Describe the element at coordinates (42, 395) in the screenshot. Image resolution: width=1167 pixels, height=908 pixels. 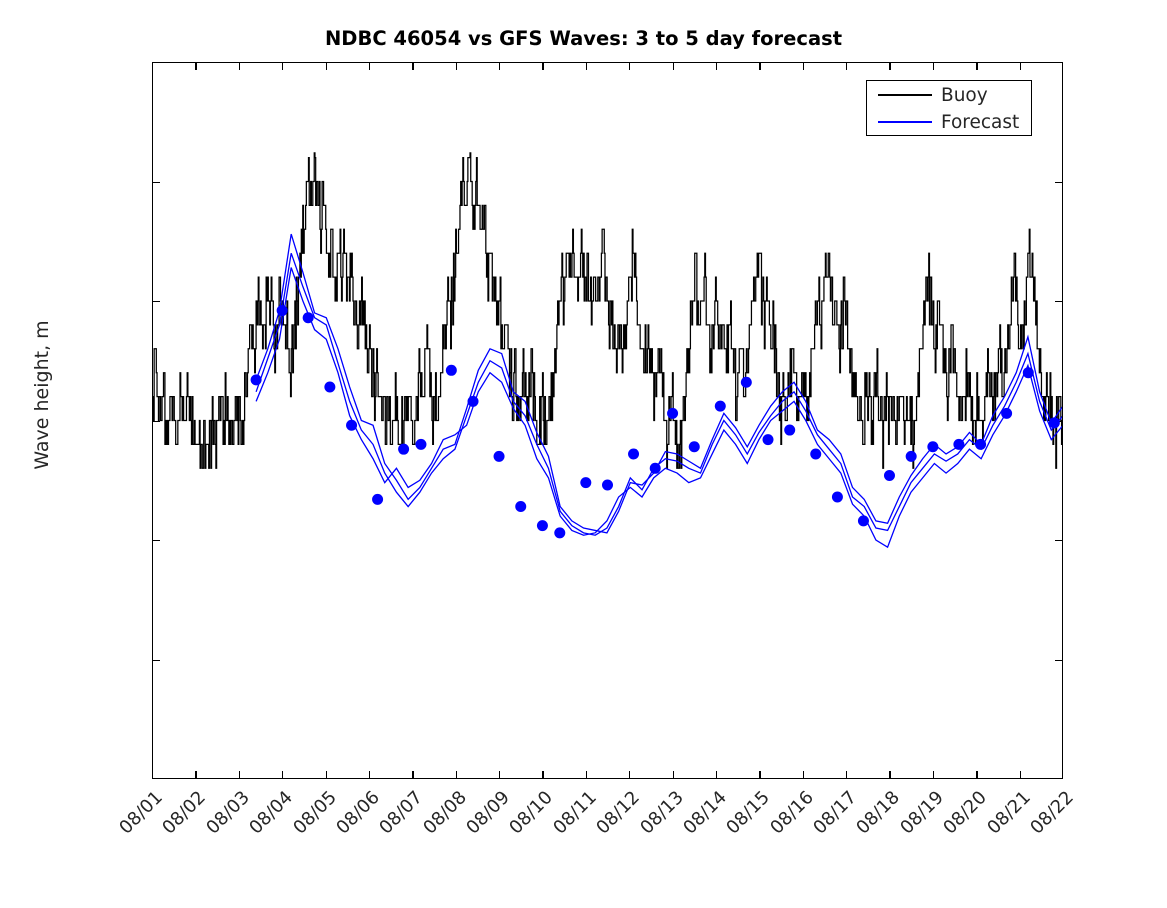
I see `y-axis-label: Wave height, m` at that location.